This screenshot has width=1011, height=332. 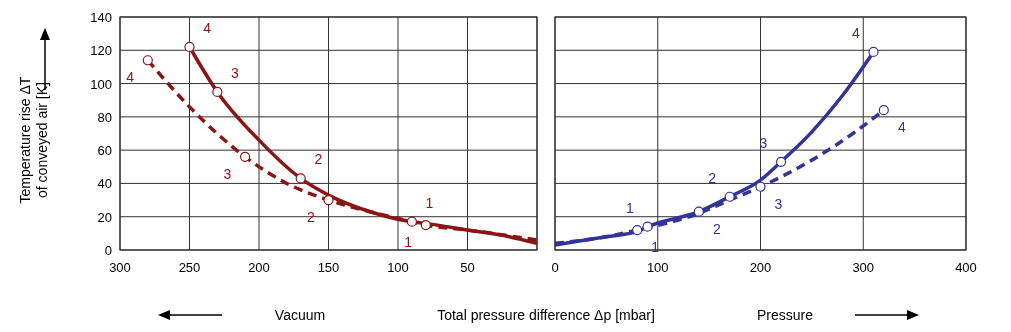 What do you see at coordinates (966, 267) in the screenshot?
I see `x-tick-label: 400` at bounding box center [966, 267].